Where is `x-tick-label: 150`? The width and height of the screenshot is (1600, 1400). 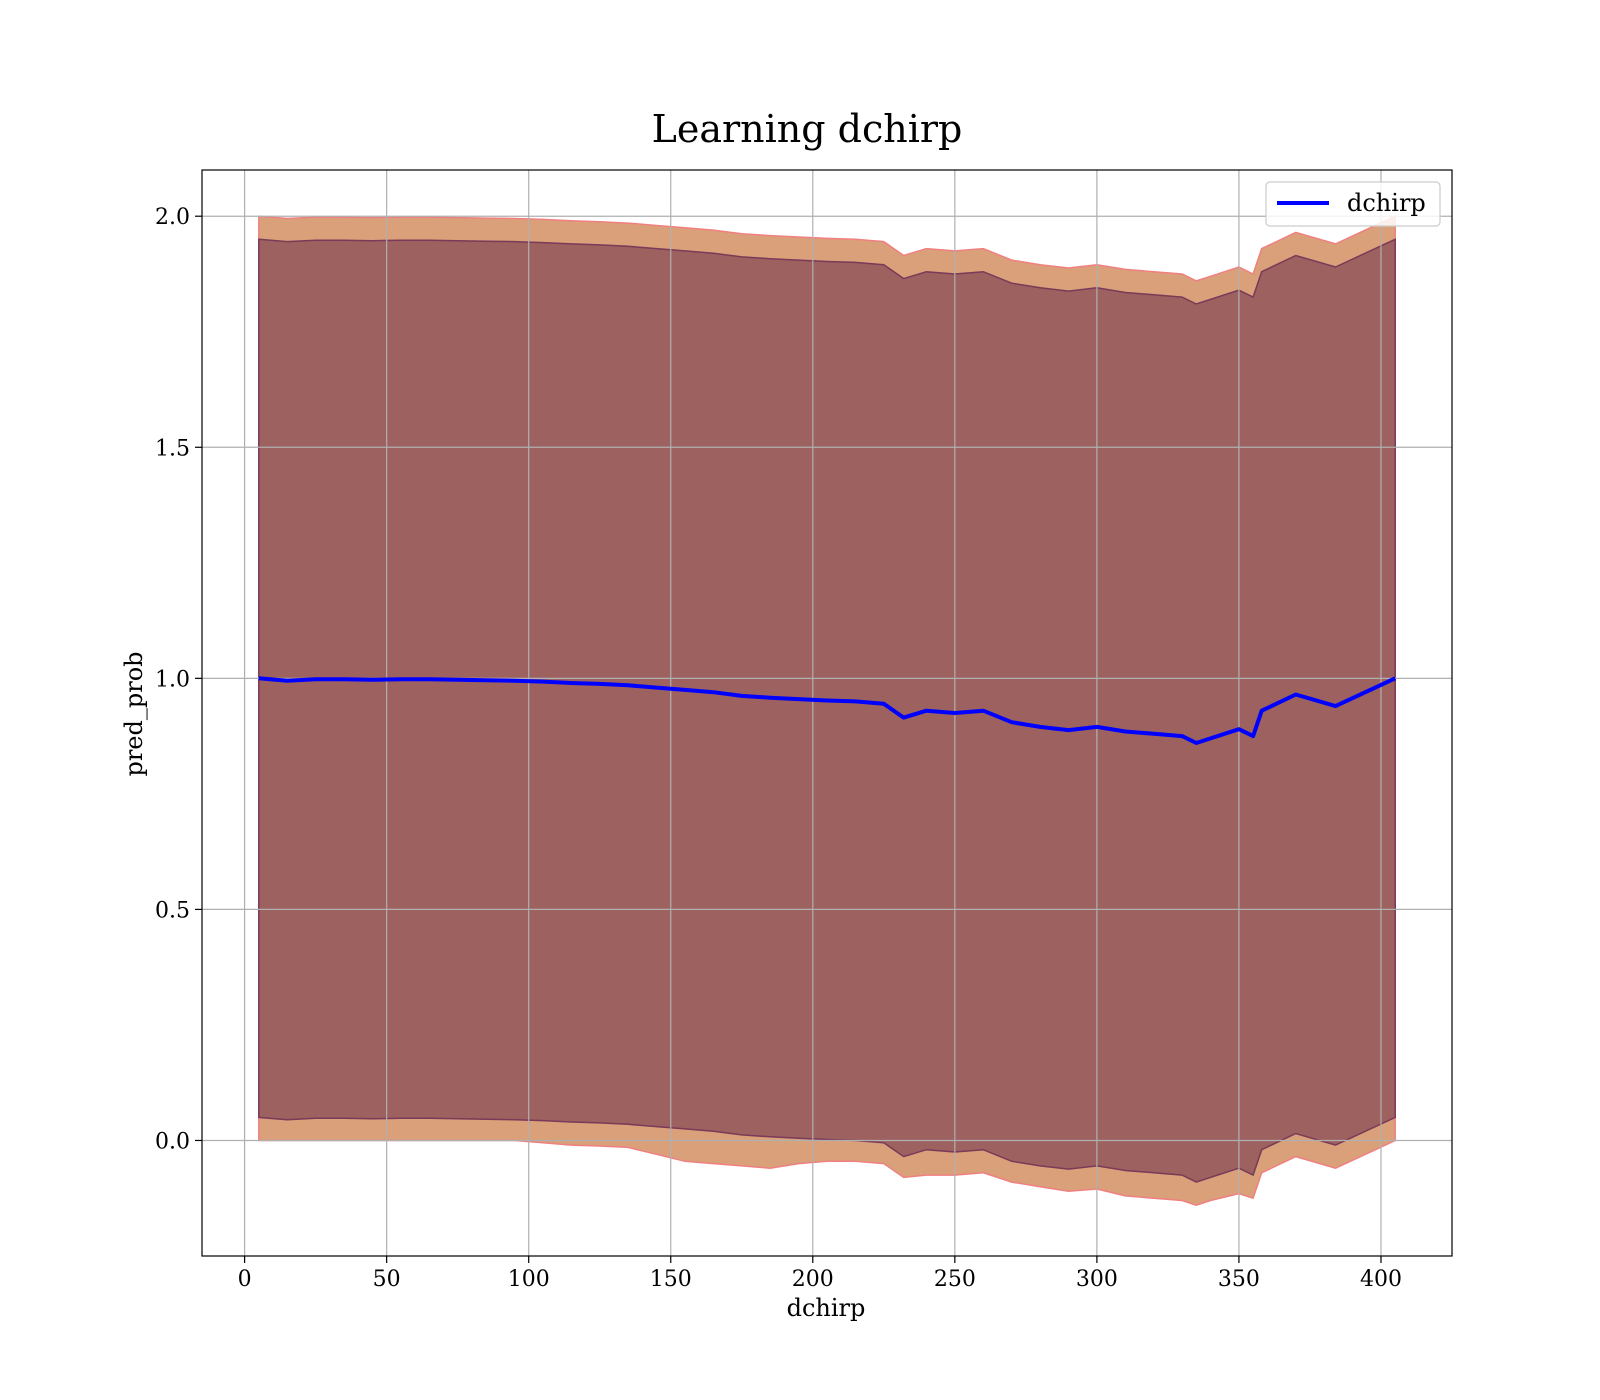 x-tick-label: 150 is located at coordinates (671, 1279).